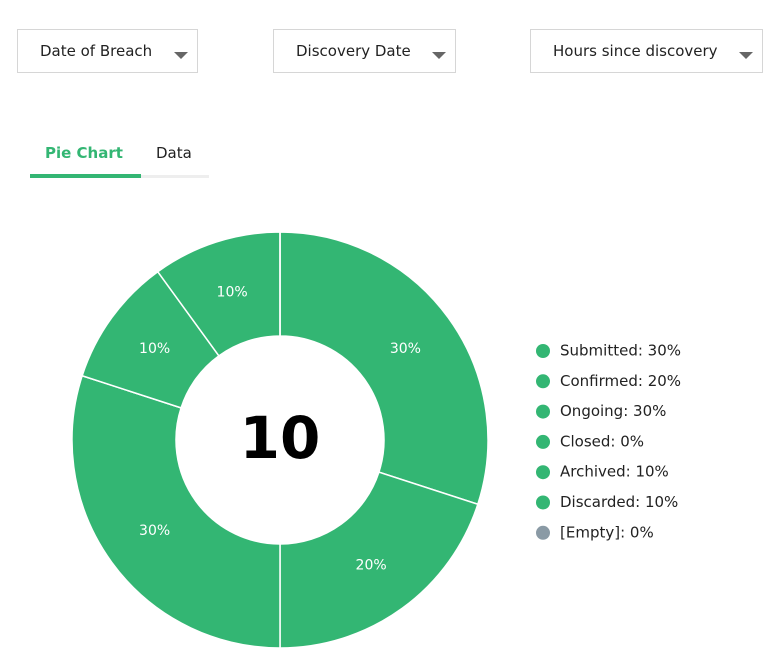 This screenshot has width=780, height=668. Describe the element at coordinates (84, 153) in the screenshot. I see `tab: Pie Chart` at that location.